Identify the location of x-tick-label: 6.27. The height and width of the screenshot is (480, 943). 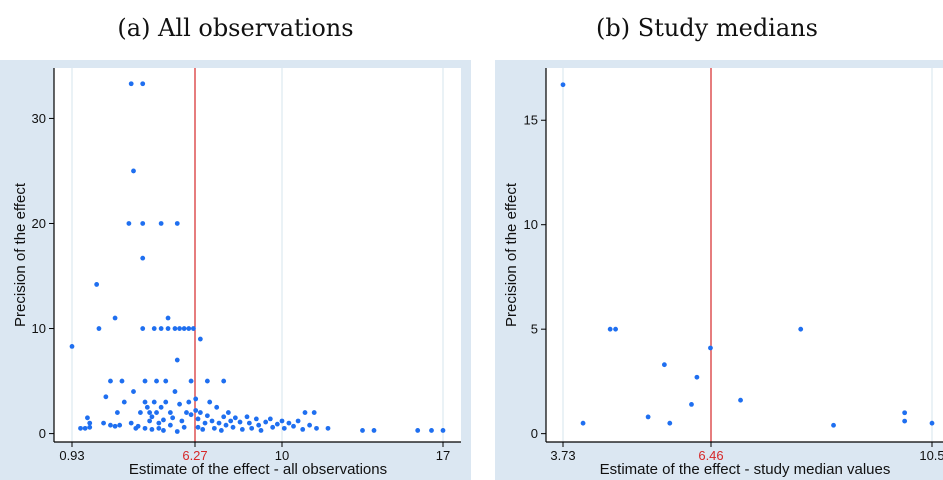
(194, 455).